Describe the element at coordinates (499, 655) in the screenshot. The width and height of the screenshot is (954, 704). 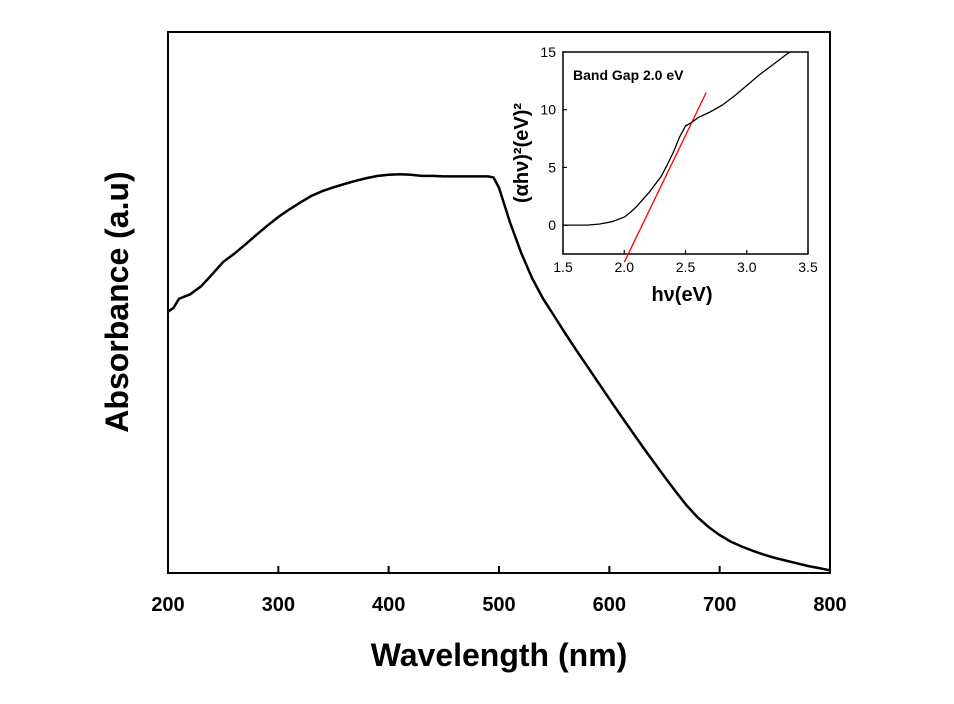
I see `main-x-axis-title: Wavelength (nm)` at that location.